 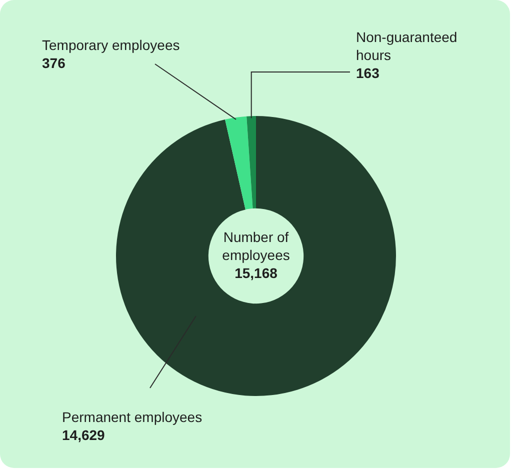 I want to click on text: 15,168, so click(x=256, y=273).